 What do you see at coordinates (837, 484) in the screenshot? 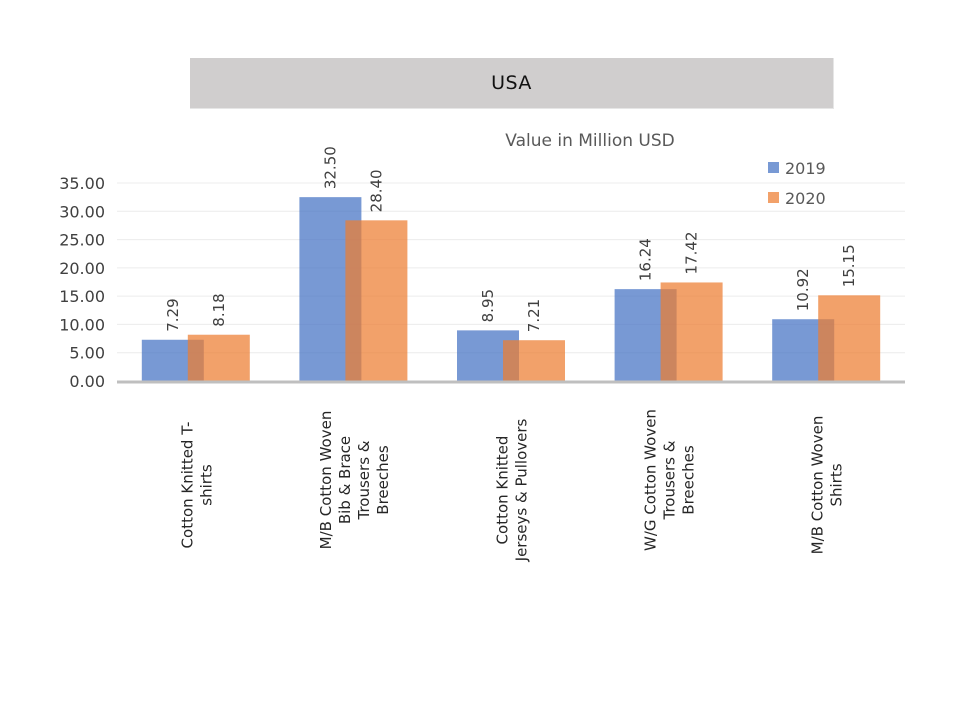
I see `x-category-label-line: Shirts` at bounding box center [837, 484].